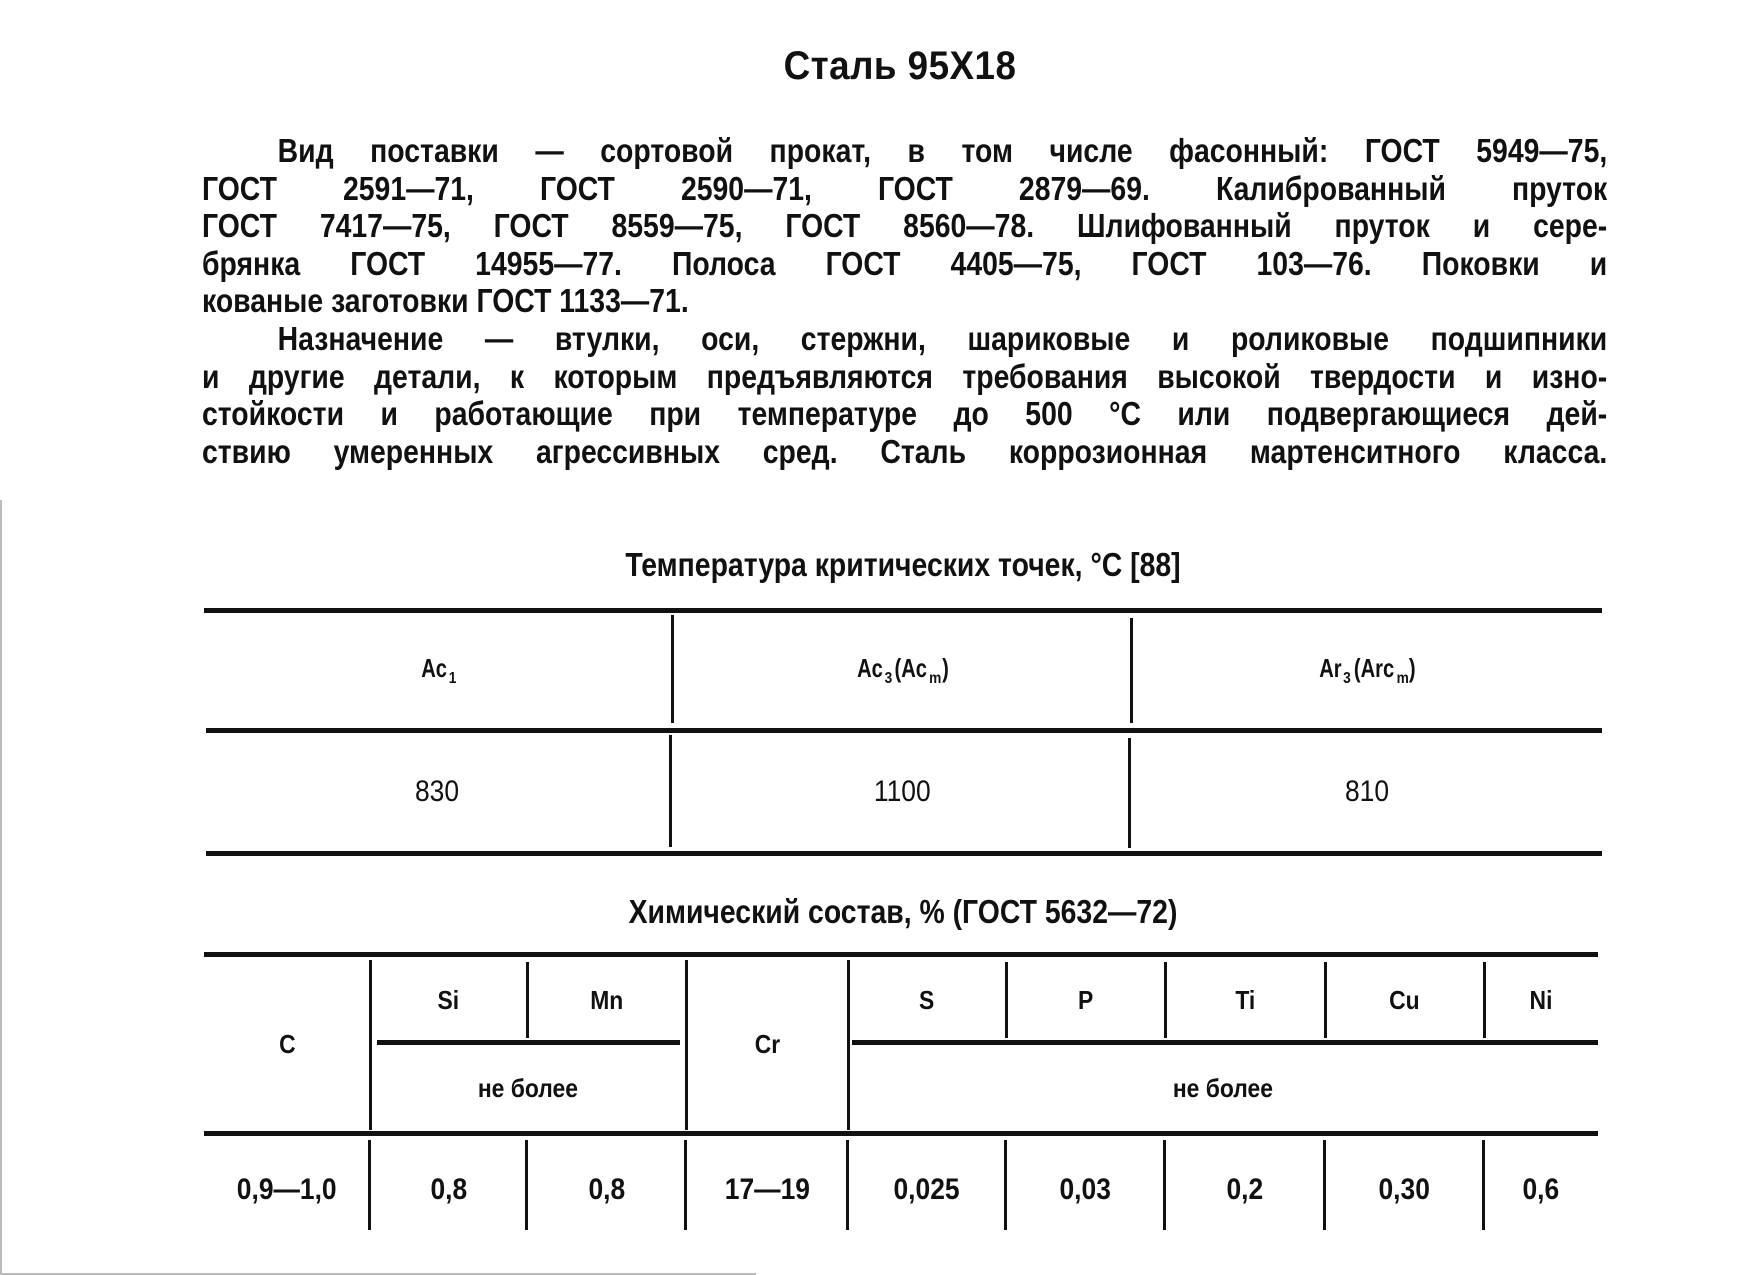 The height and width of the screenshot is (1275, 1755). I want to click on chemical-composition-caption: Химический состав, % (ГОСТ 5632—72), so click(903, 911).